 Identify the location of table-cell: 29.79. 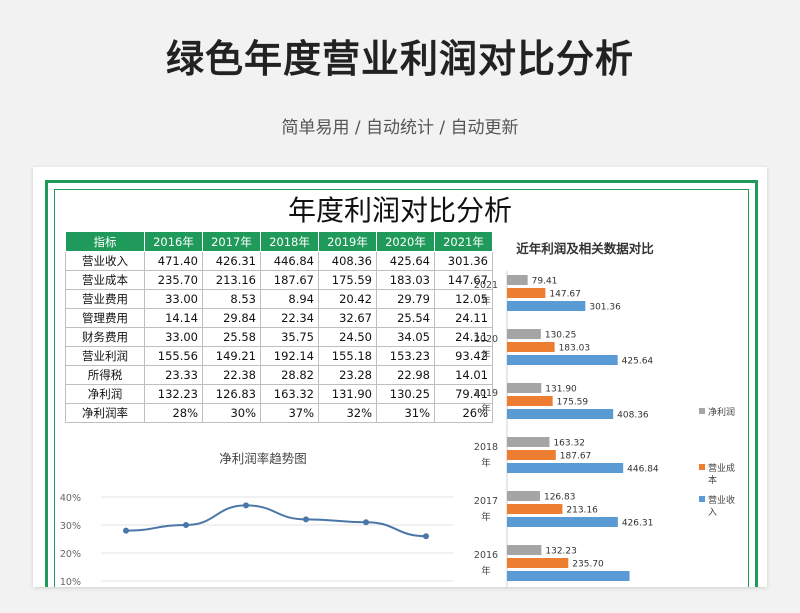
(405, 299).